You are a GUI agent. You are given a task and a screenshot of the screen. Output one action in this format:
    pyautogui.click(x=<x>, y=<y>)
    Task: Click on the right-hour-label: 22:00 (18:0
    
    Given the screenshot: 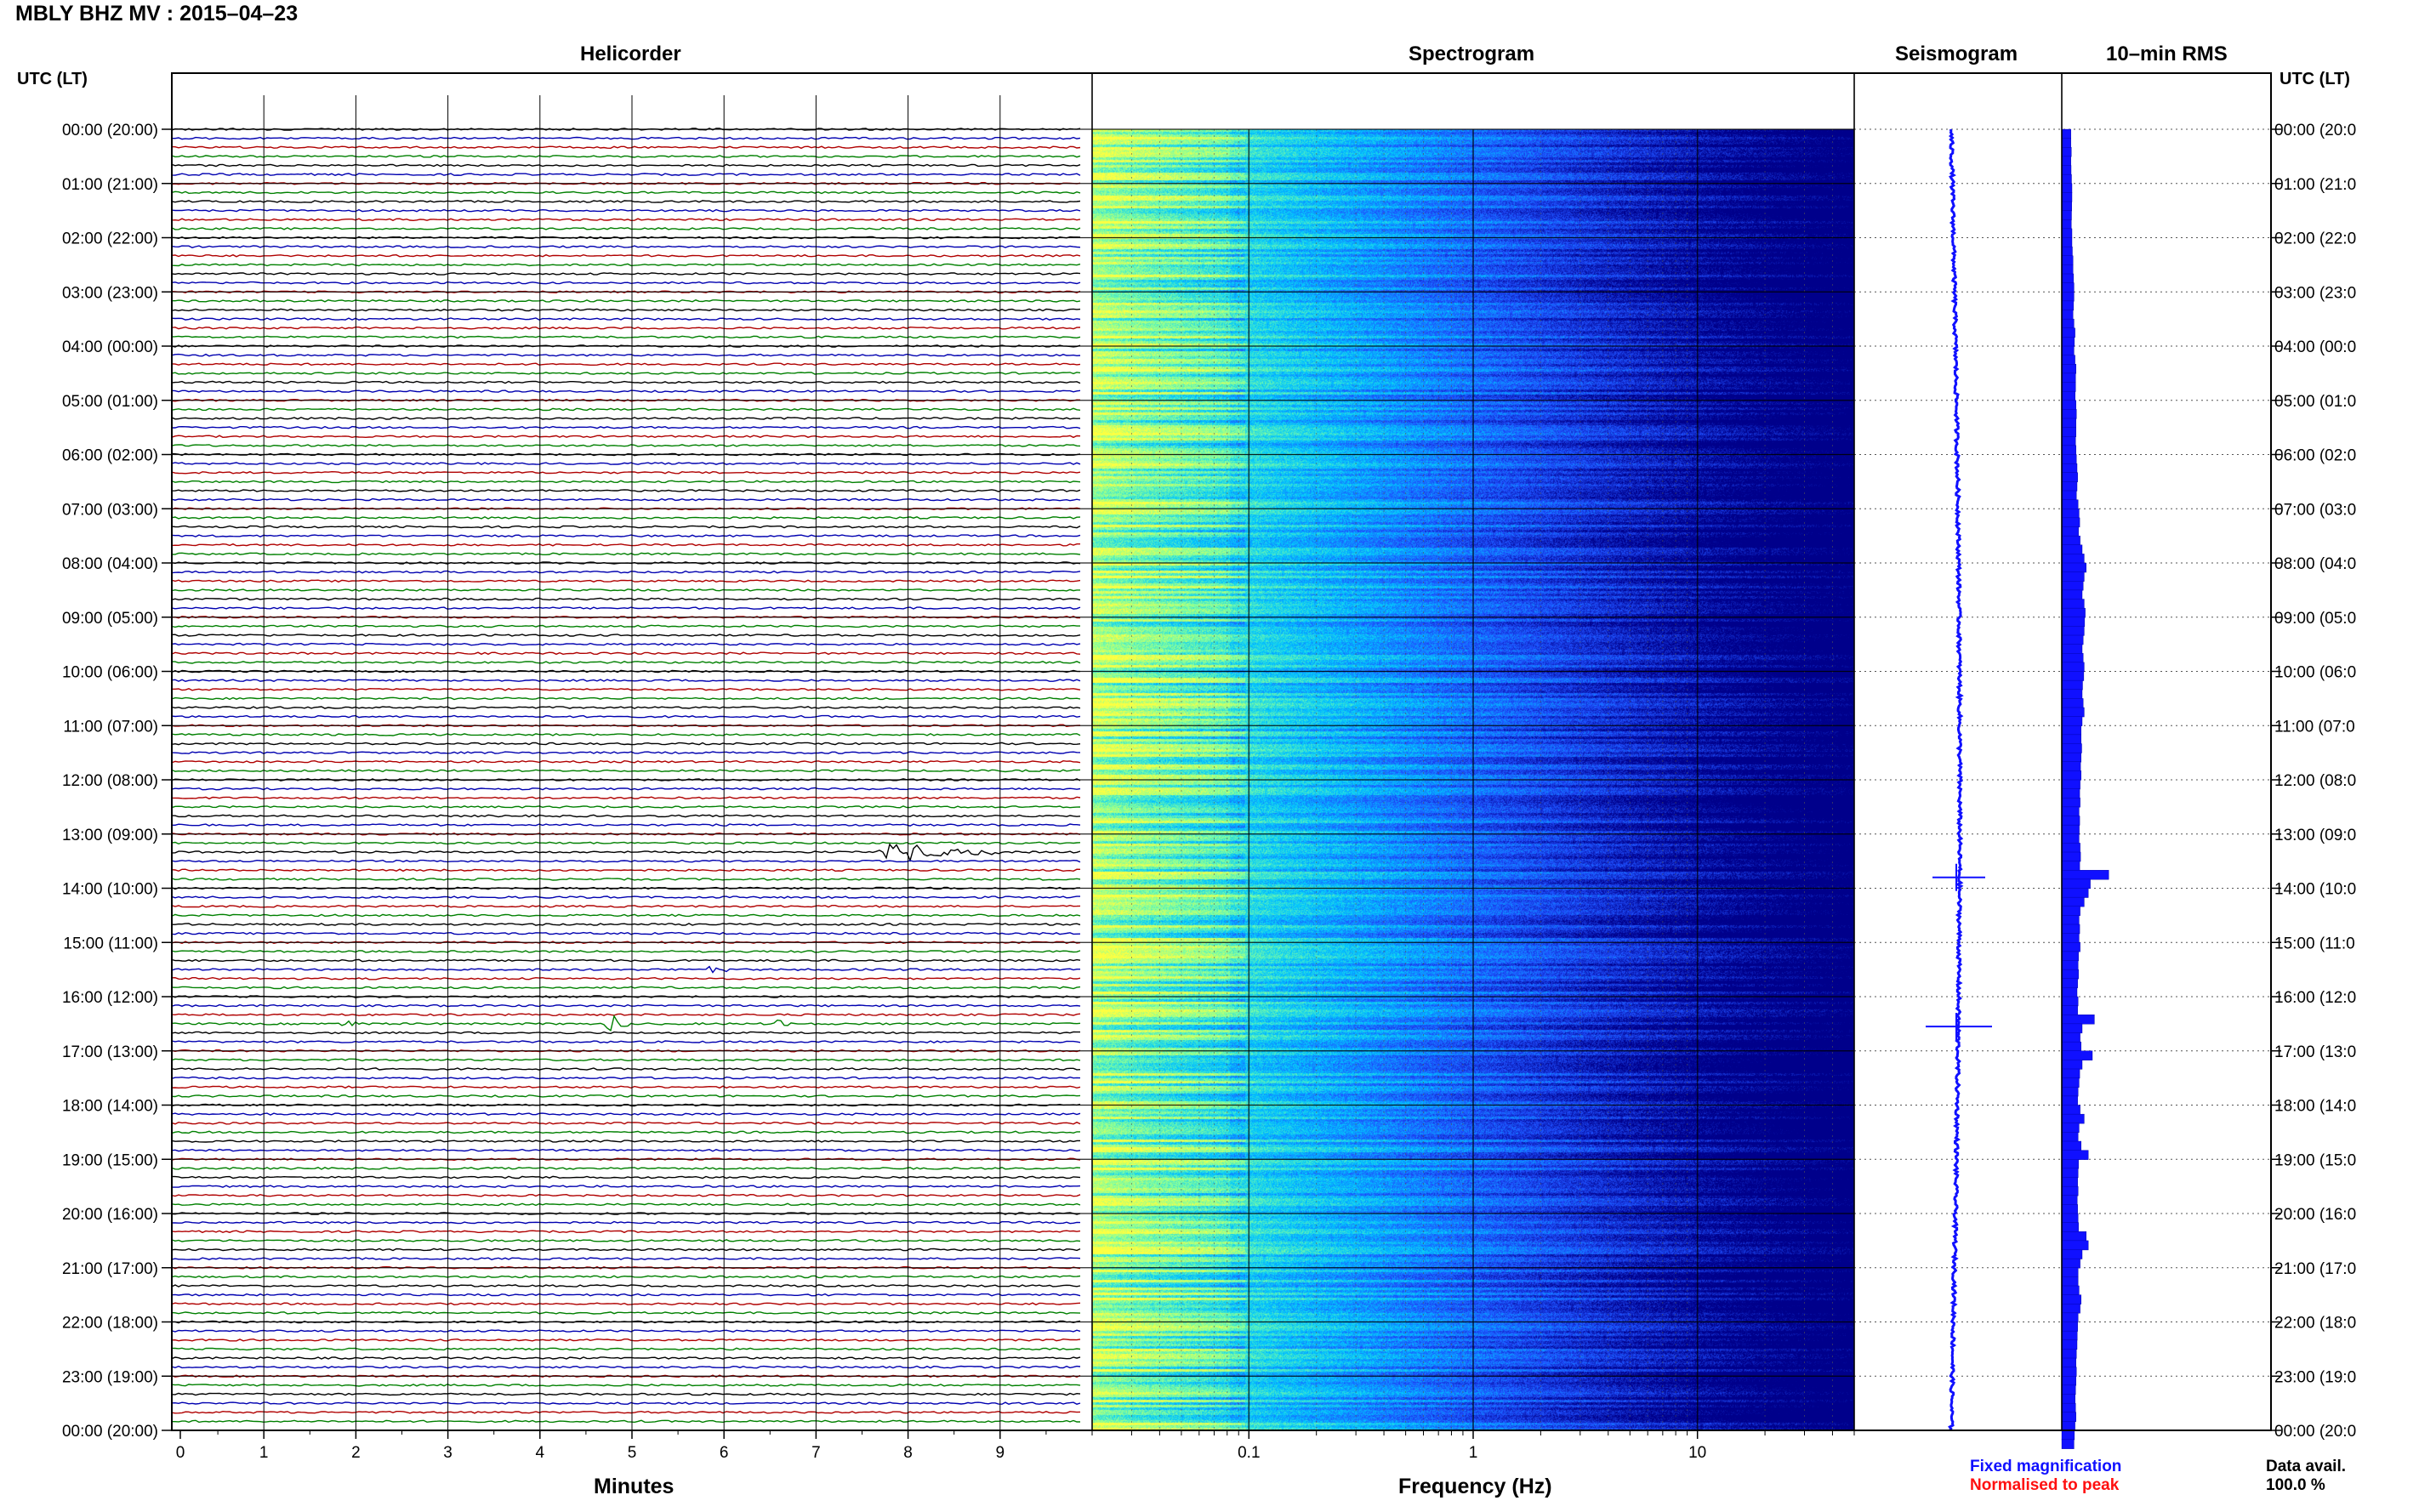 What is the action you would take?
    pyautogui.click(x=2315, y=1324)
    